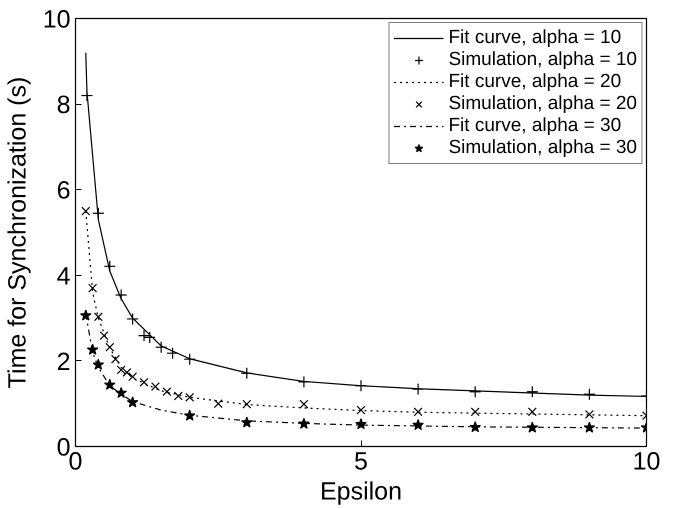 The width and height of the screenshot is (684, 508). What do you see at coordinates (63, 105) in the screenshot?
I see `y-tick-label: 8` at bounding box center [63, 105].